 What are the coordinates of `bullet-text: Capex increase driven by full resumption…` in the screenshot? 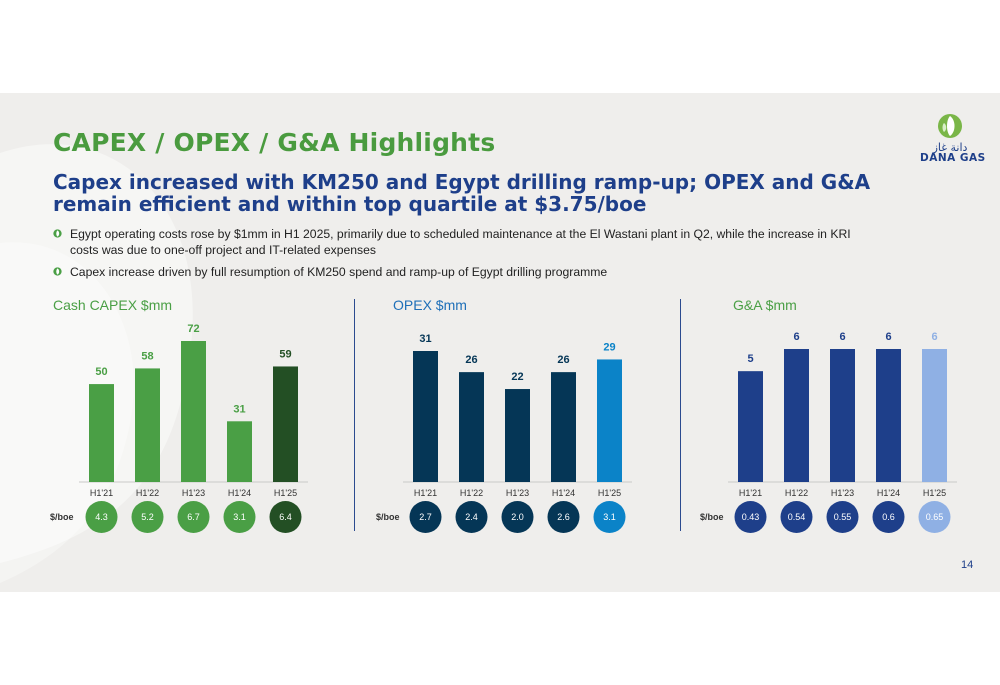 It's located at (339, 272).